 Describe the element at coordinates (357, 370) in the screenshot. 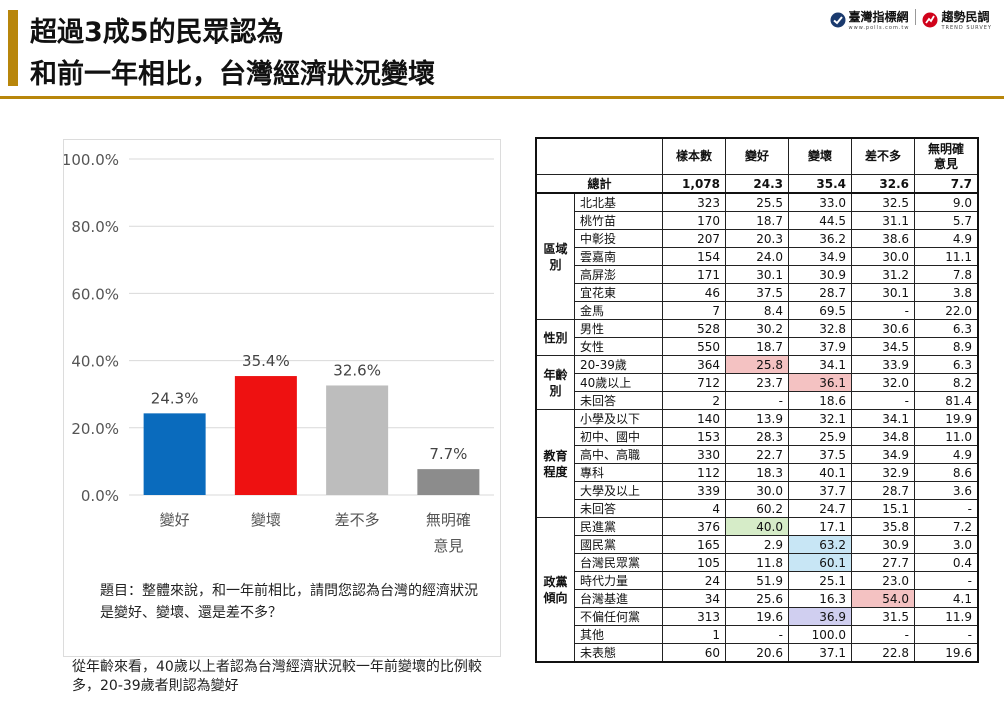

I see `data-label: 32.6%` at that location.